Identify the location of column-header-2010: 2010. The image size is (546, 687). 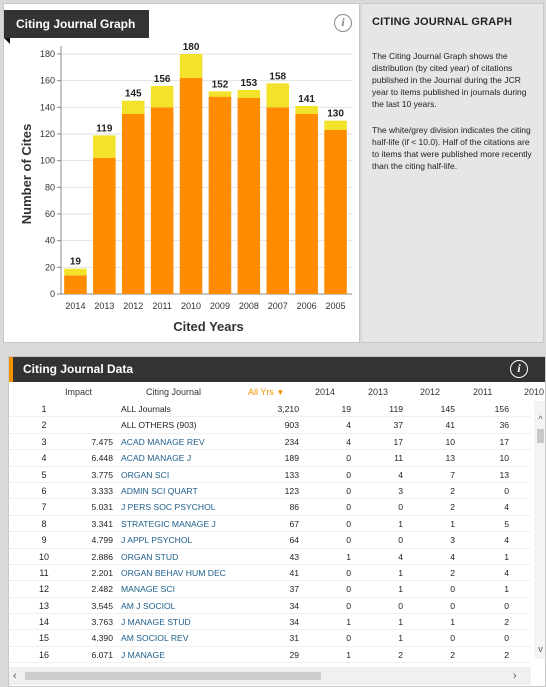
(534, 392).